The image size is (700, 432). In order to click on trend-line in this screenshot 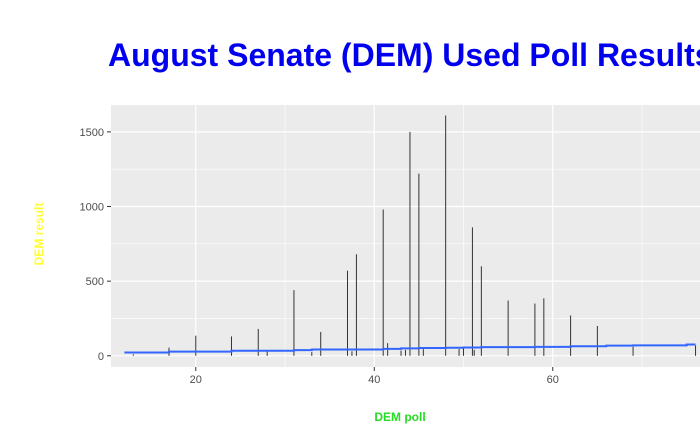, I will do `click(410, 348)`.